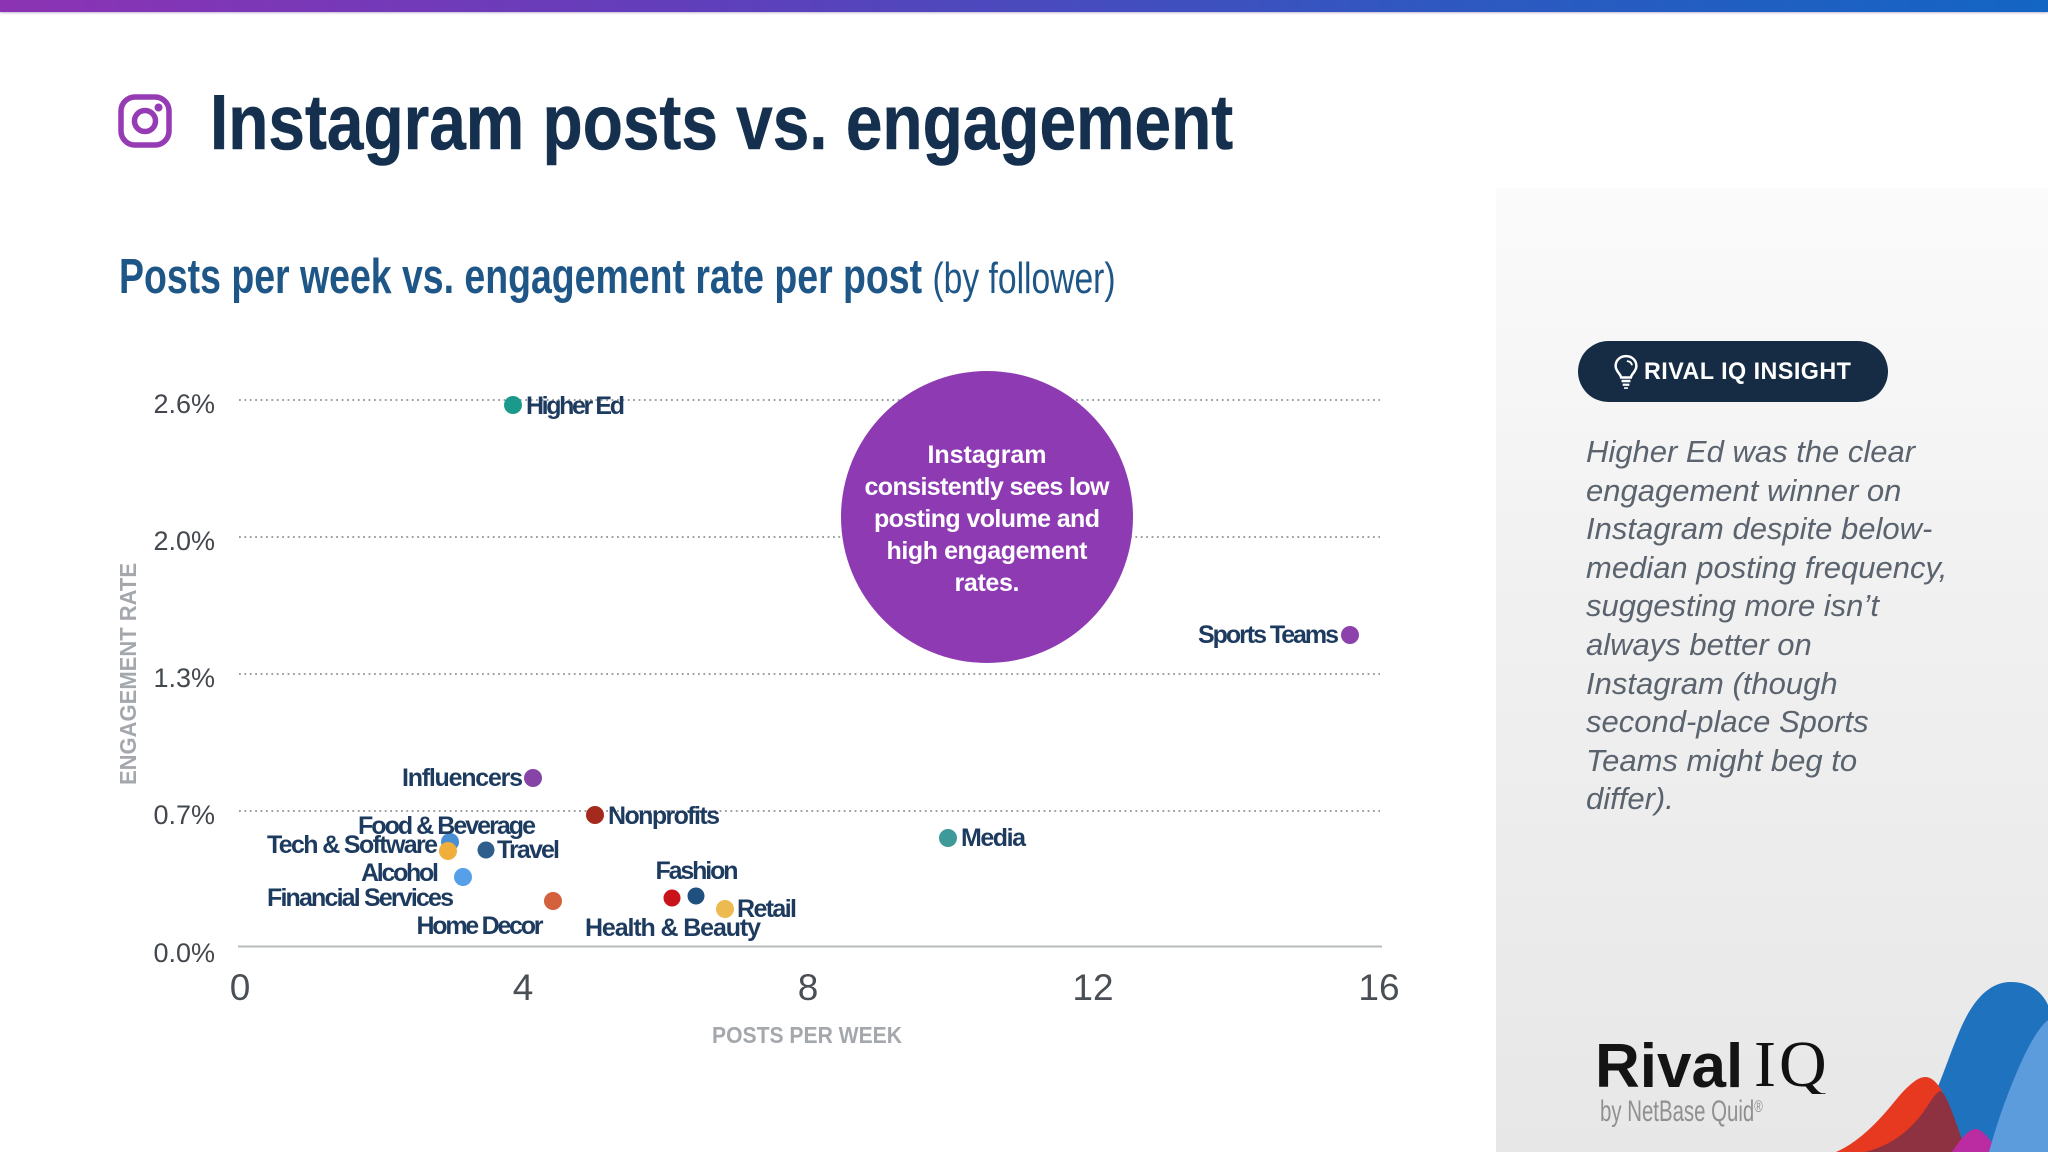  What do you see at coordinates (360, 898) in the screenshot?
I see `svg-text: Financial Services` at bounding box center [360, 898].